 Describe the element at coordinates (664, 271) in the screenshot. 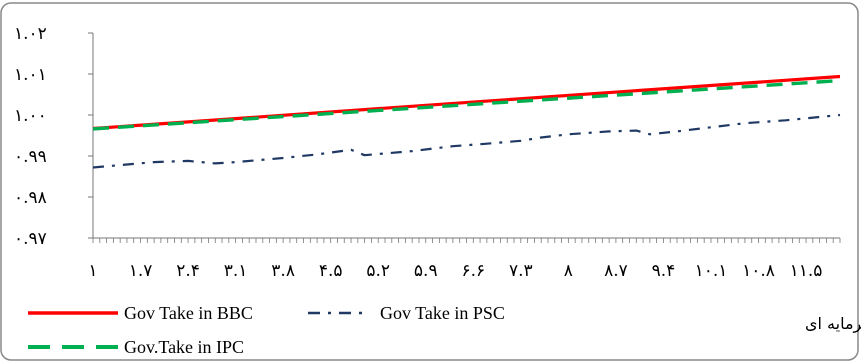

I see `x-tick-label: ۹.۴` at that location.